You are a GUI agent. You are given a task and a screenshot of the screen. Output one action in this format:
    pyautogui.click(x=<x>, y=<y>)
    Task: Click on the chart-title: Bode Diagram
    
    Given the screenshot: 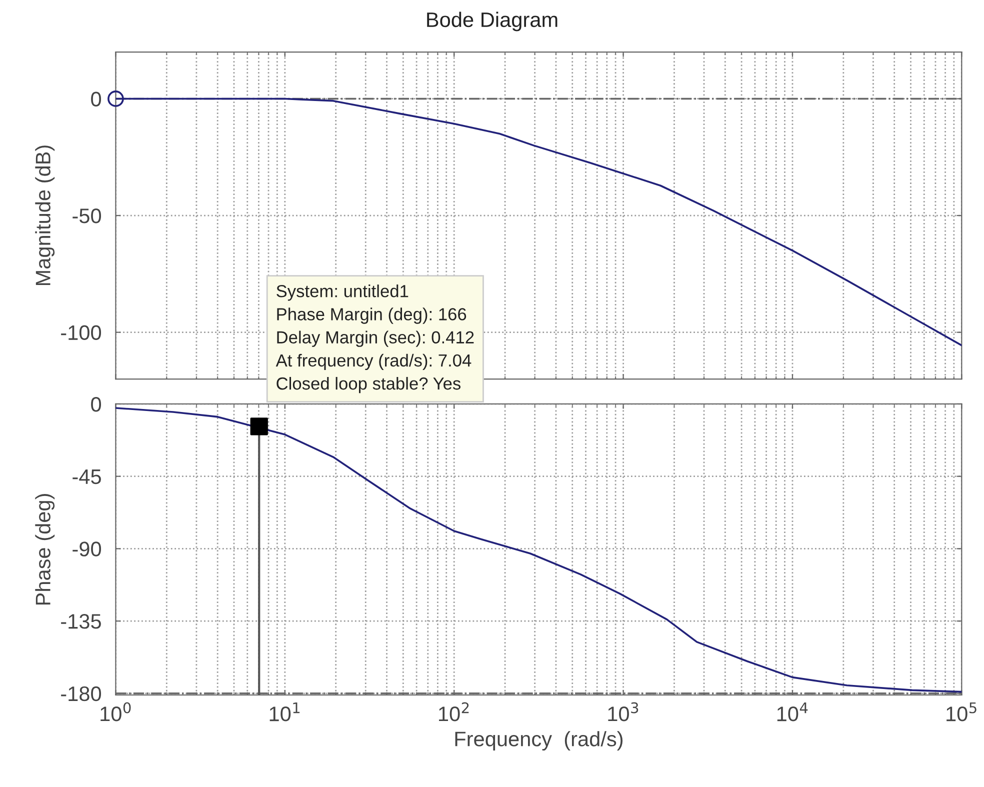 What is the action you would take?
    pyautogui.click(x=492, y=22)
    